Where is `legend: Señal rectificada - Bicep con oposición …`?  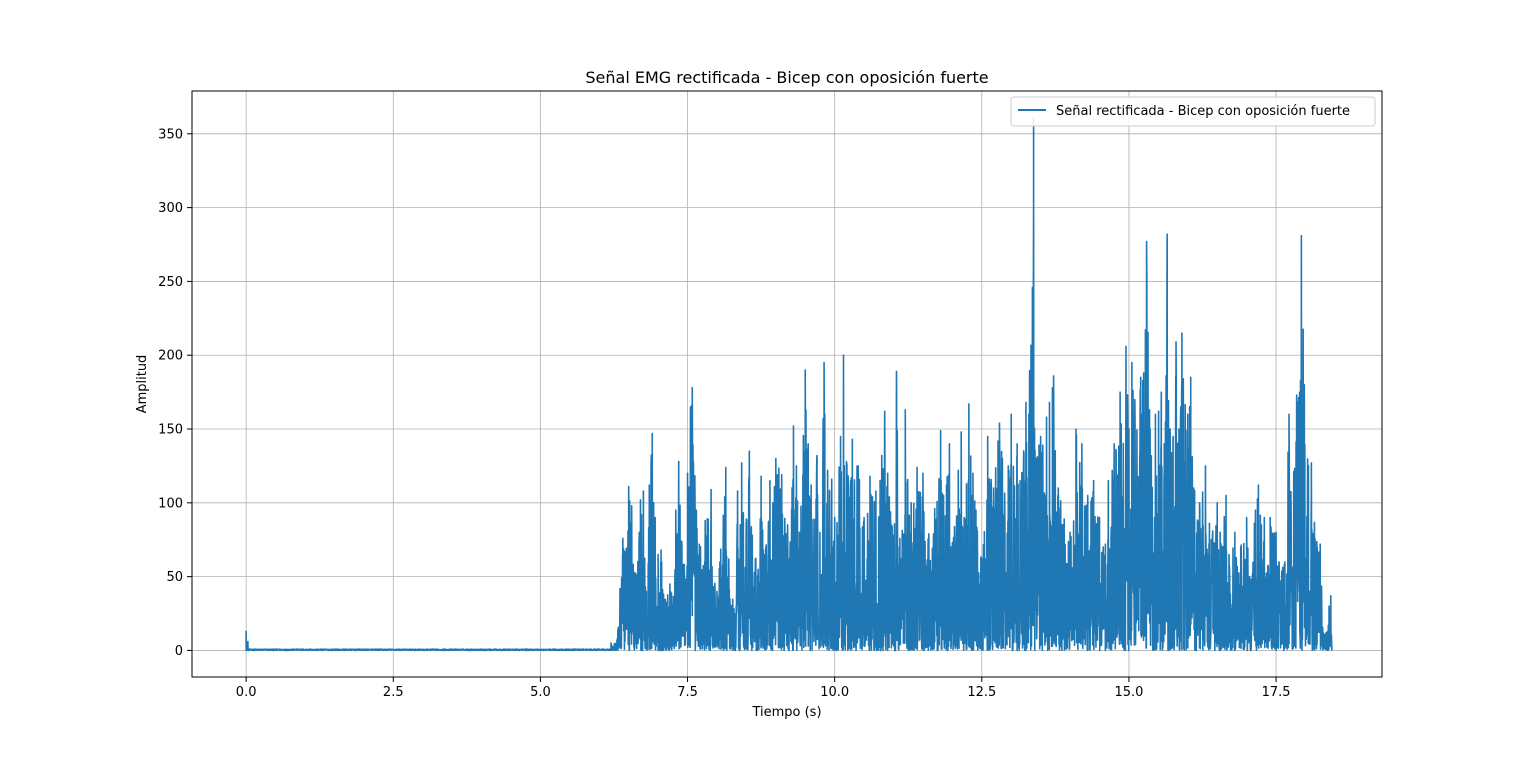
legend: Señal rectificada - Bicep con oposición … is located at coordinates (1193, 111).